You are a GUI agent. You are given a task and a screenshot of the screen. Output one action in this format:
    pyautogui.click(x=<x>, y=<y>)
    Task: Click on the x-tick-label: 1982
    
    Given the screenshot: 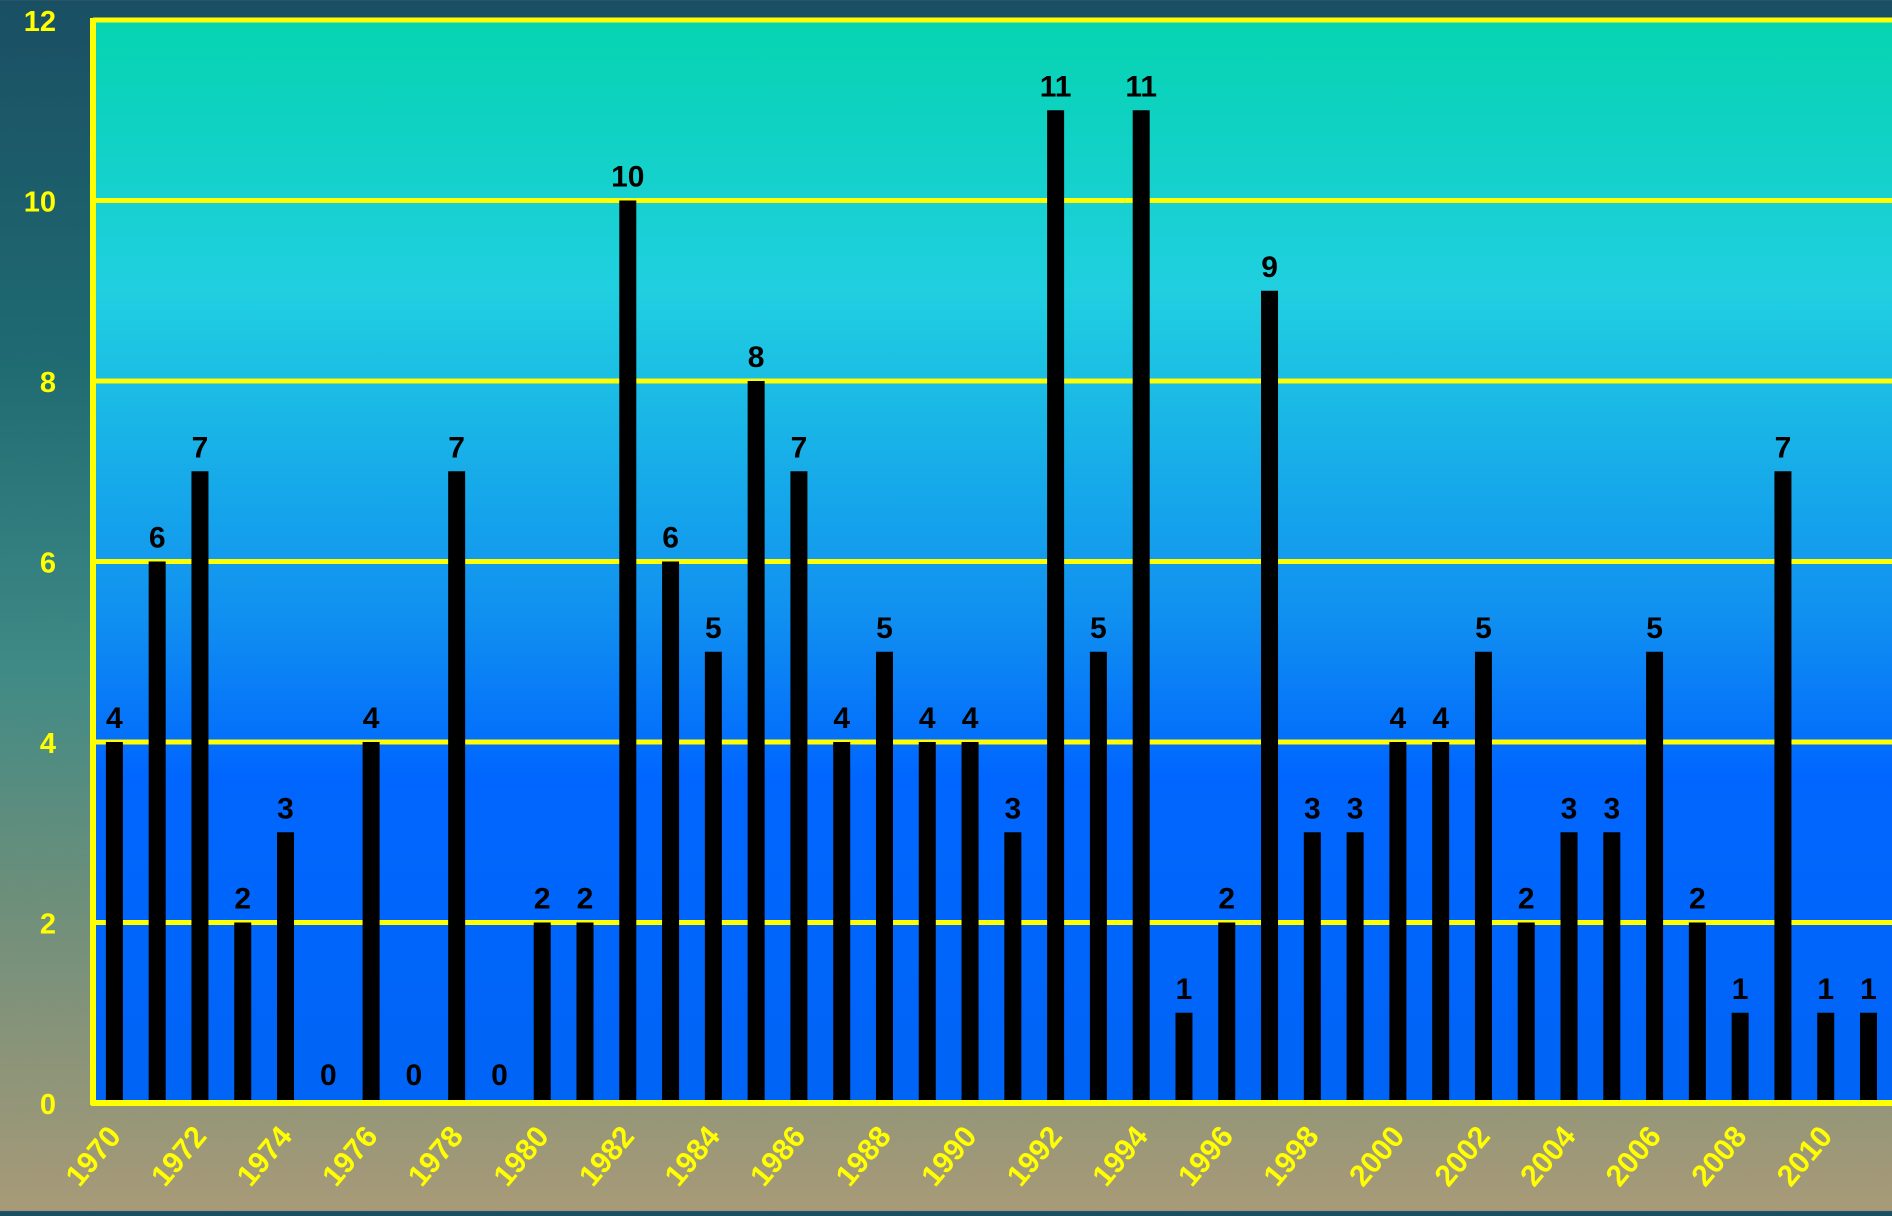 What is the action you would take?
    pyautogui.click(x=607, y=1156)
    